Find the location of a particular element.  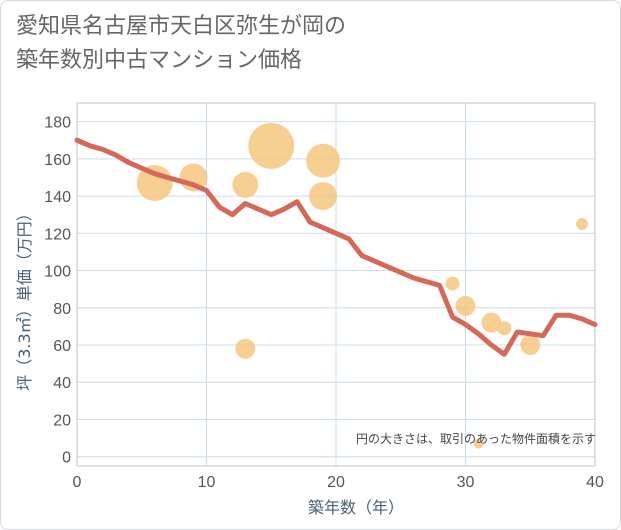

y-tick-label: 160 is located at coordinates (57, 160).